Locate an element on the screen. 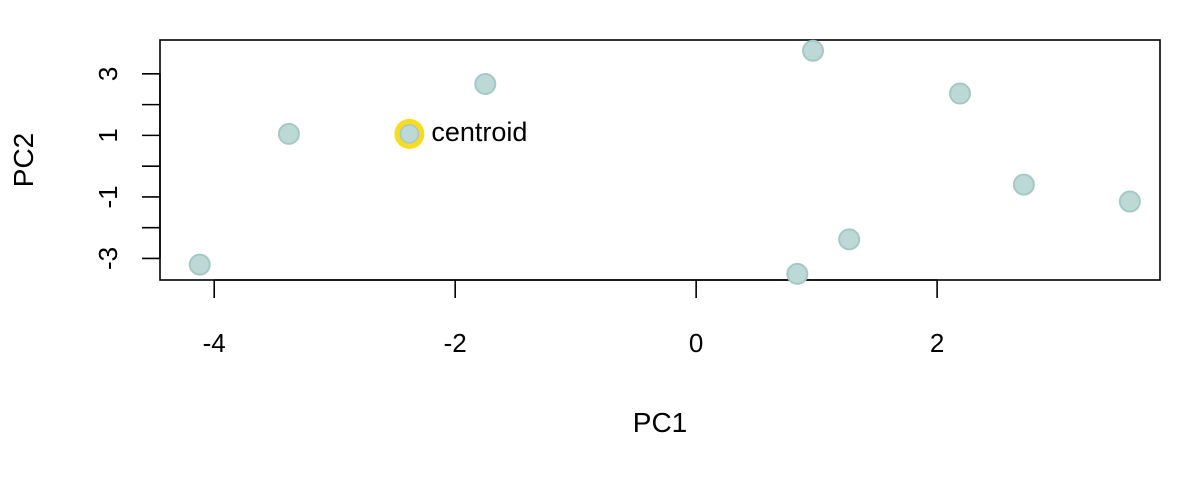 This screenshot has height=480, width=1200. x-axis-title: PC1 is located at coordinates (660, 422).